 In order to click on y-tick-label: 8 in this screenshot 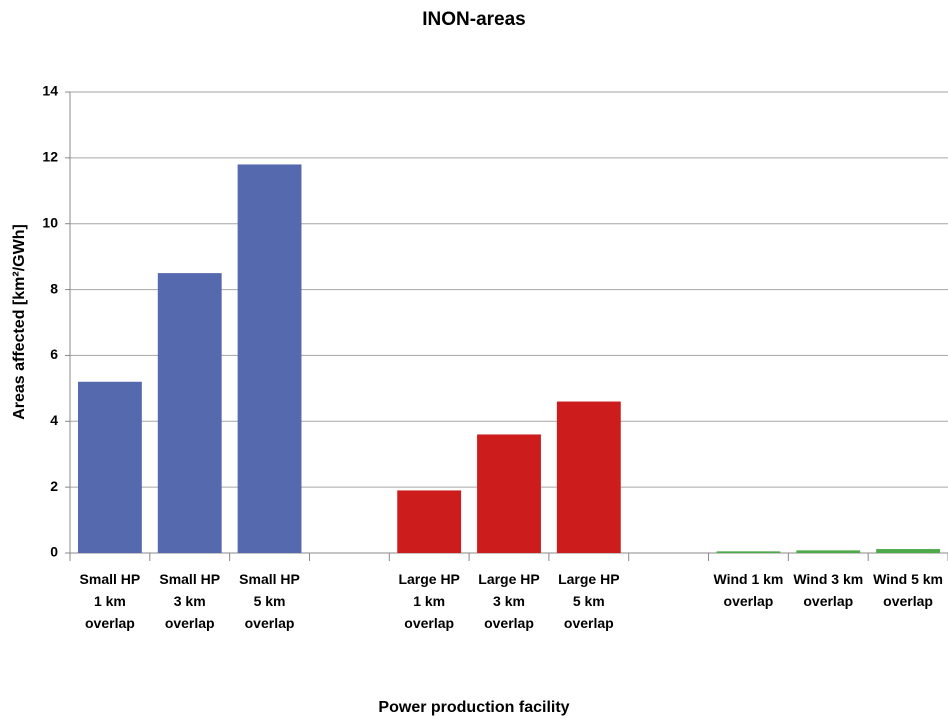, I will do `click(54, 288)`.